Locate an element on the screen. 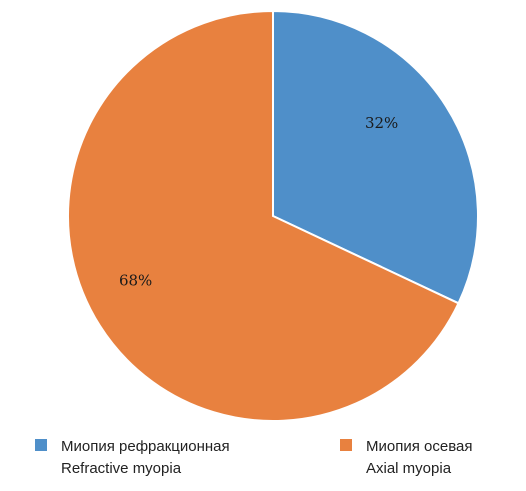 The width and height of the screenshot is (526, 491). legend-item-axial: Миопия осевая Axial myopia is located at coordinates (406, 458).